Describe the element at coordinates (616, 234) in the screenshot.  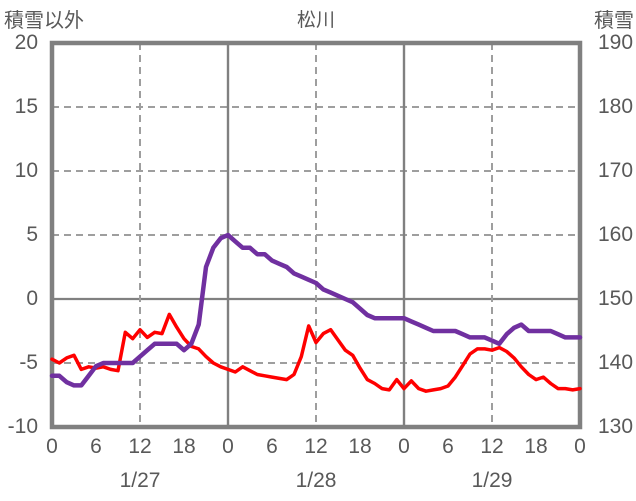
I see `right-axis-tick-label: 160` at that location.